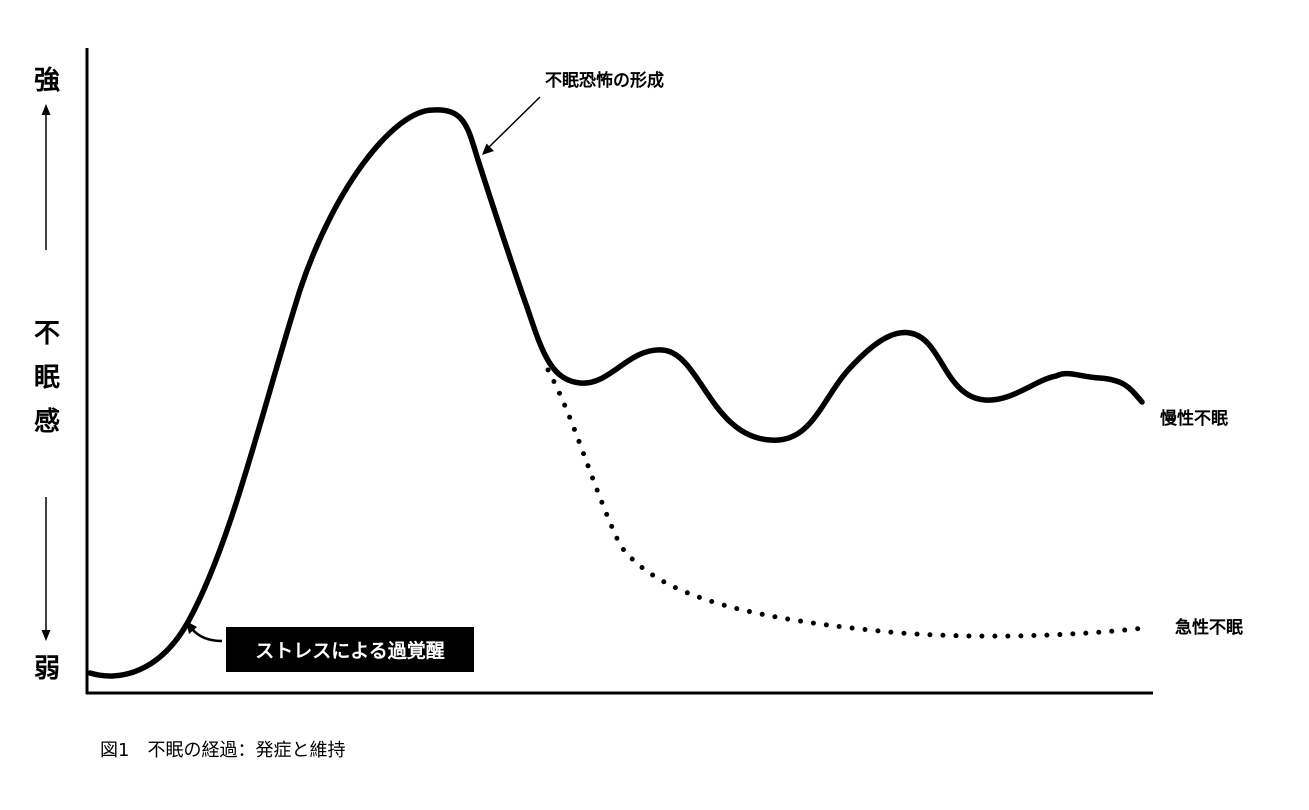  Describe the element at coordinates (204, 632) in the screenshot. I see `stress-pointer-arrow-icon` at that location.